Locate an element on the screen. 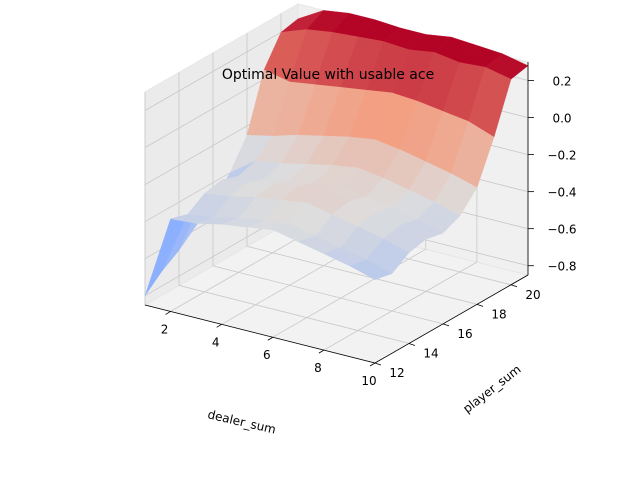  y-tick-label: 16 is located at coordinates (464, 334).